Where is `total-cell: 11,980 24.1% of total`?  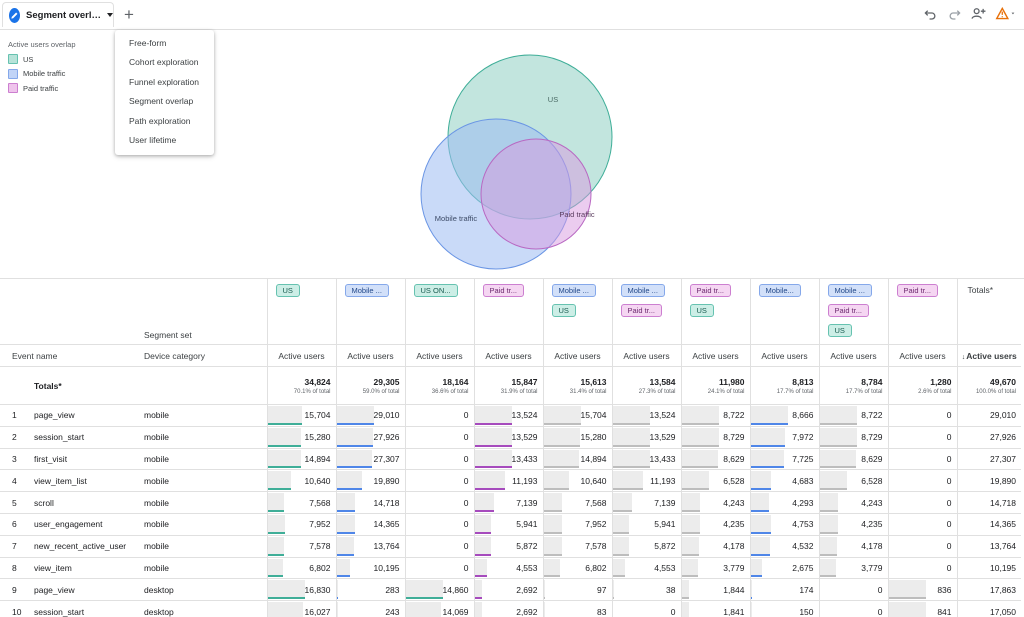
total-cell: 11,980 24.1% of total is located at coordinates (715, 385).